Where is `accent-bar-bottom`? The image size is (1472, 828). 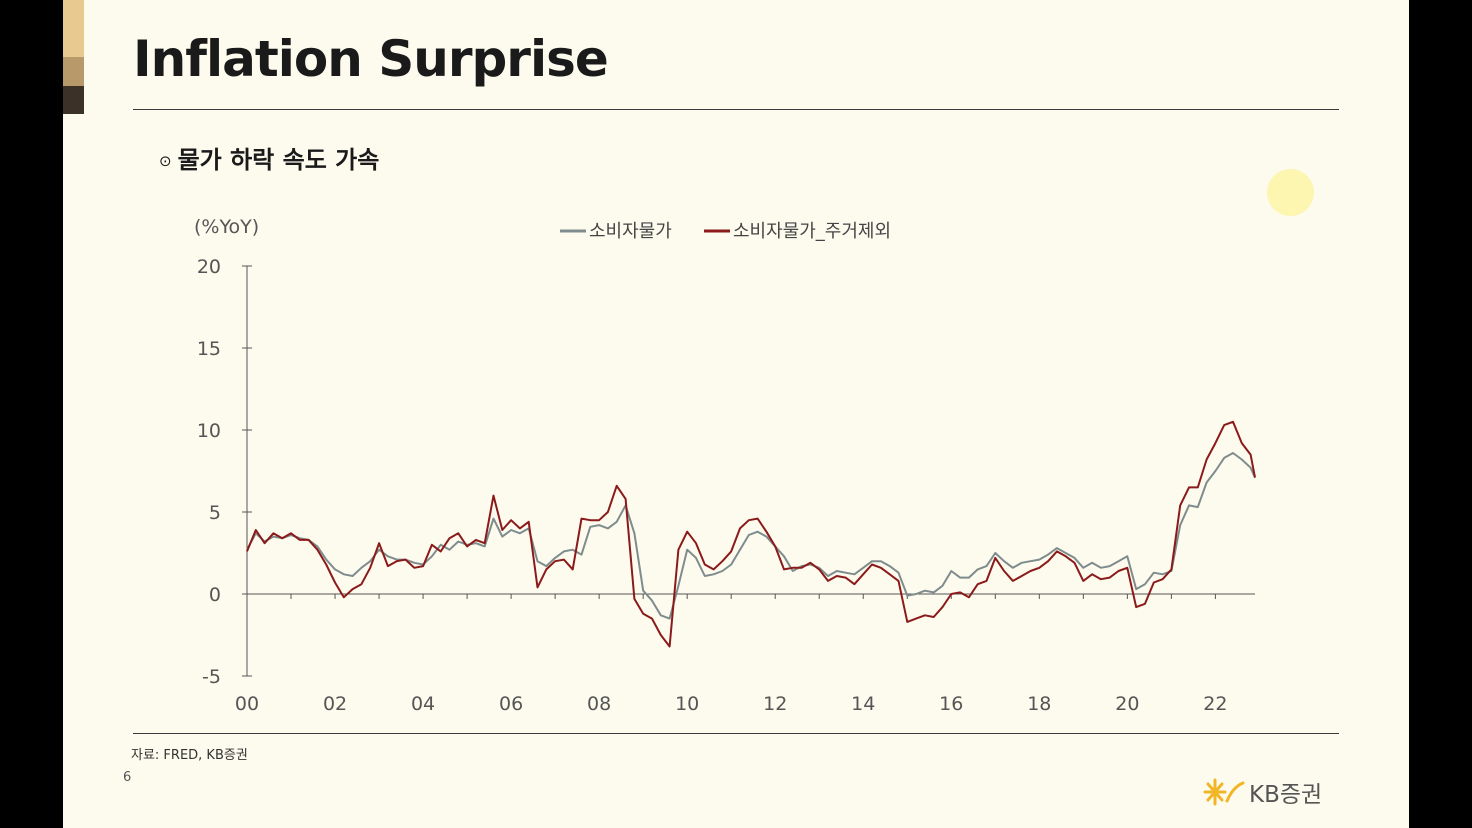
accent-bar-bottom is located at coordinates (73, 100).